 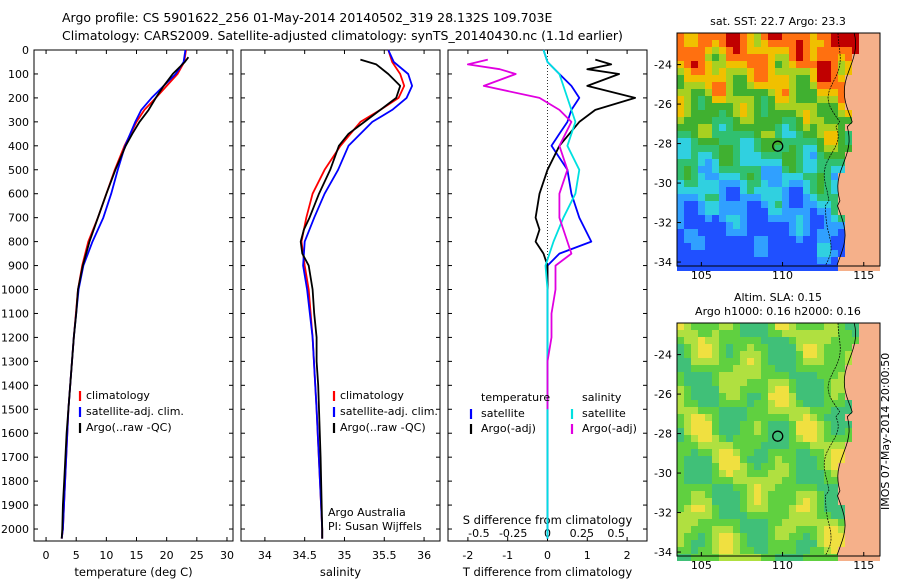 What do you see at coordinates (616, 533) in the screenshot?
I see `salinity-diff-tick-label: 0.5` at bounding box center [616, 533].